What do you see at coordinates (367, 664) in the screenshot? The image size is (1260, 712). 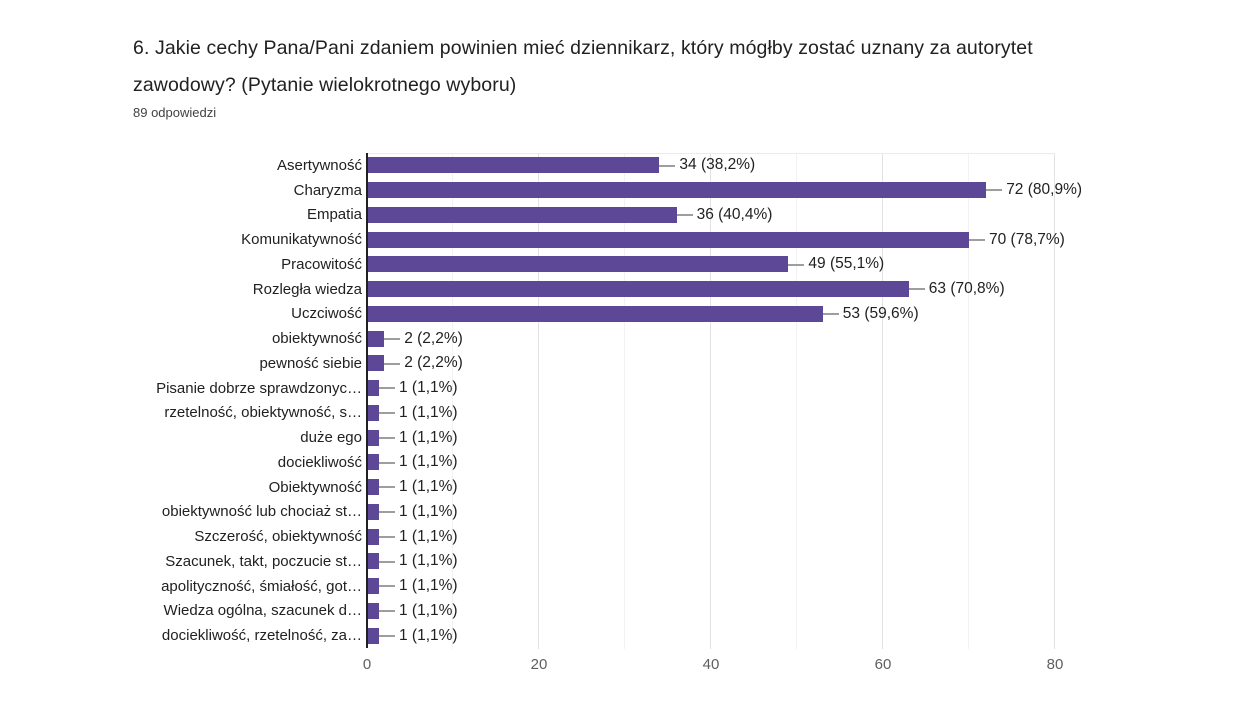 I see `x-tick-label: 0` at bounding box center [367, 664].